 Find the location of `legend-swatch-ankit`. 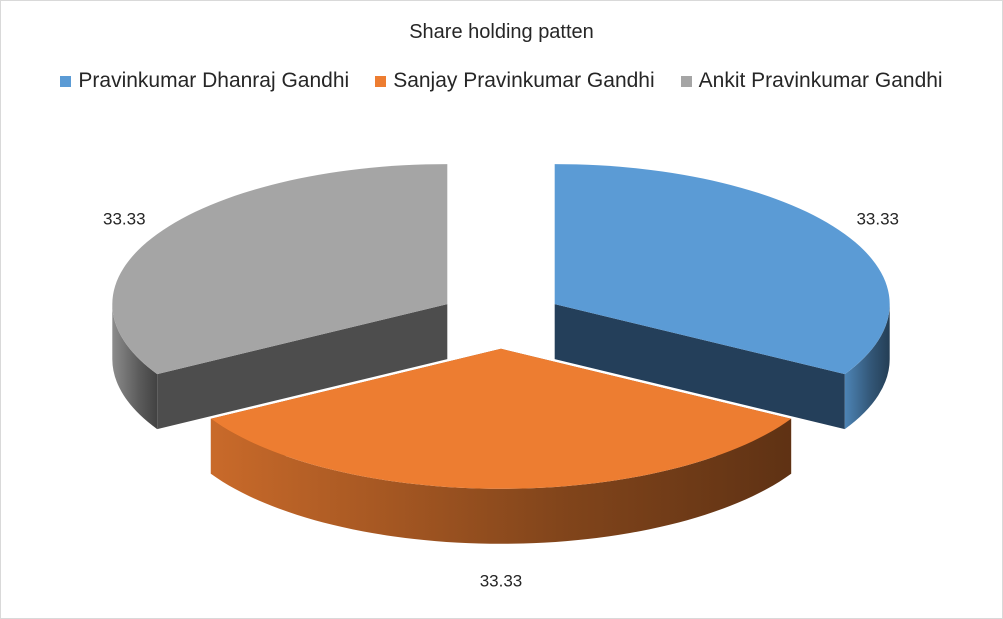

legend-swatch-ankit is located at coordinates (686, 81).